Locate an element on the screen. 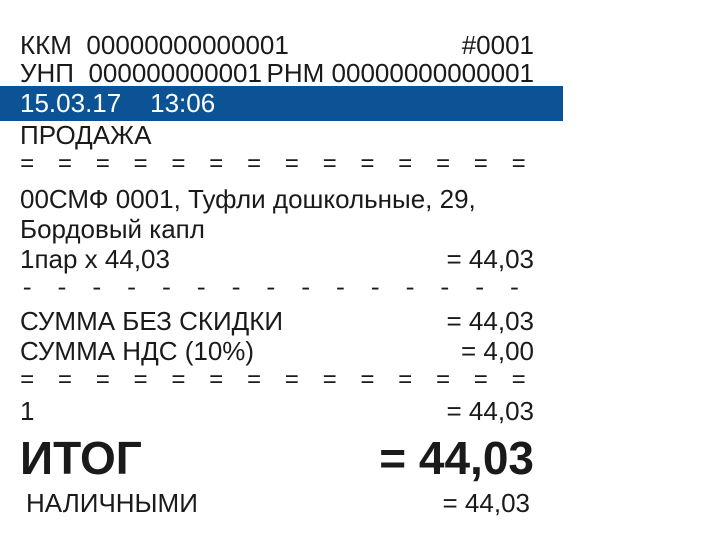  payment-value: = 44,03 is located at coordinates (486, 503).